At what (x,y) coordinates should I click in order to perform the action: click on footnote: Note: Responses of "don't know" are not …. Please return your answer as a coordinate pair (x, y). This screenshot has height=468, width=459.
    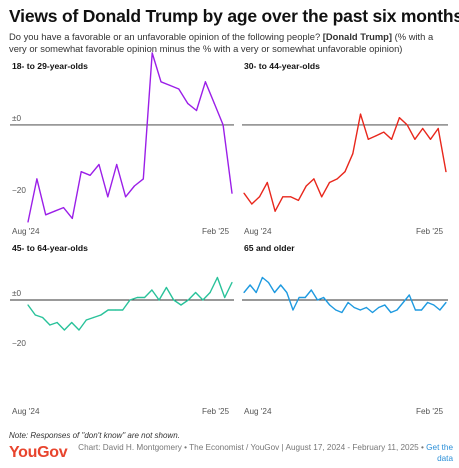
    Looking at the image, I should click on (94, 435).